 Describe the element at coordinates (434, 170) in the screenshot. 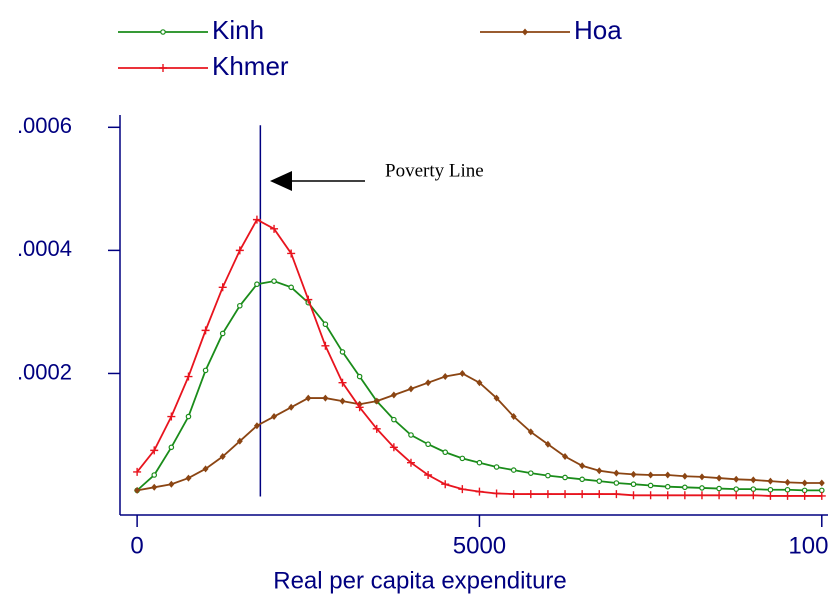

I see `annotation: Poverty Line` at that location.